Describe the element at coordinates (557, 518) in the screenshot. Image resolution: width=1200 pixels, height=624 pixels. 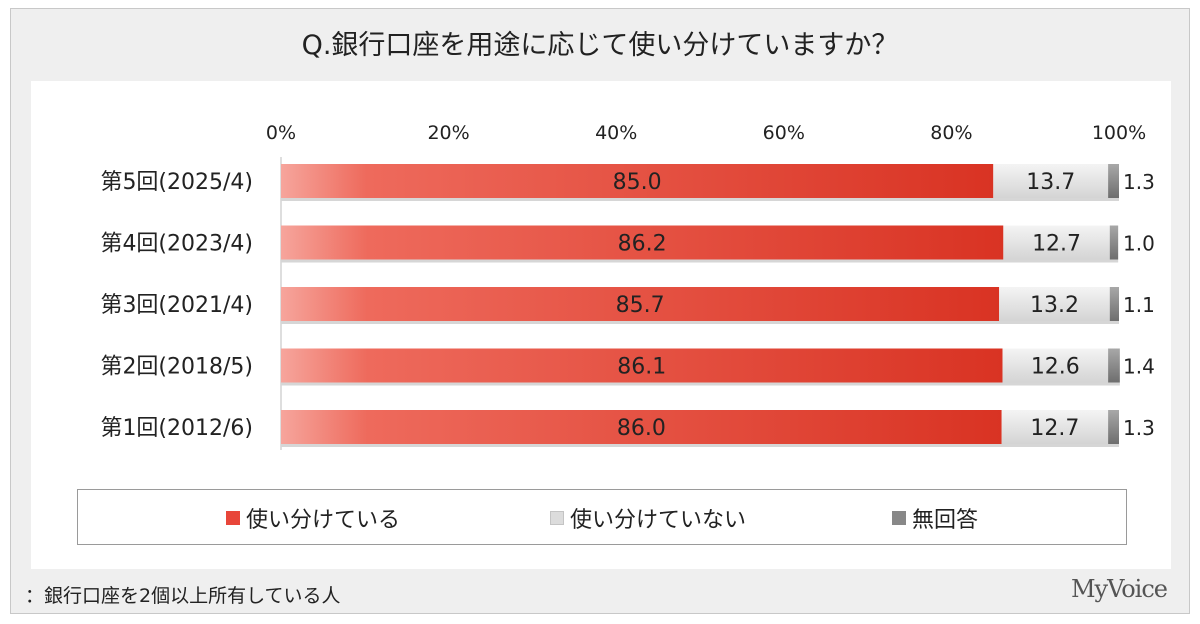
I see `legend-swatch-not-using` at that location.